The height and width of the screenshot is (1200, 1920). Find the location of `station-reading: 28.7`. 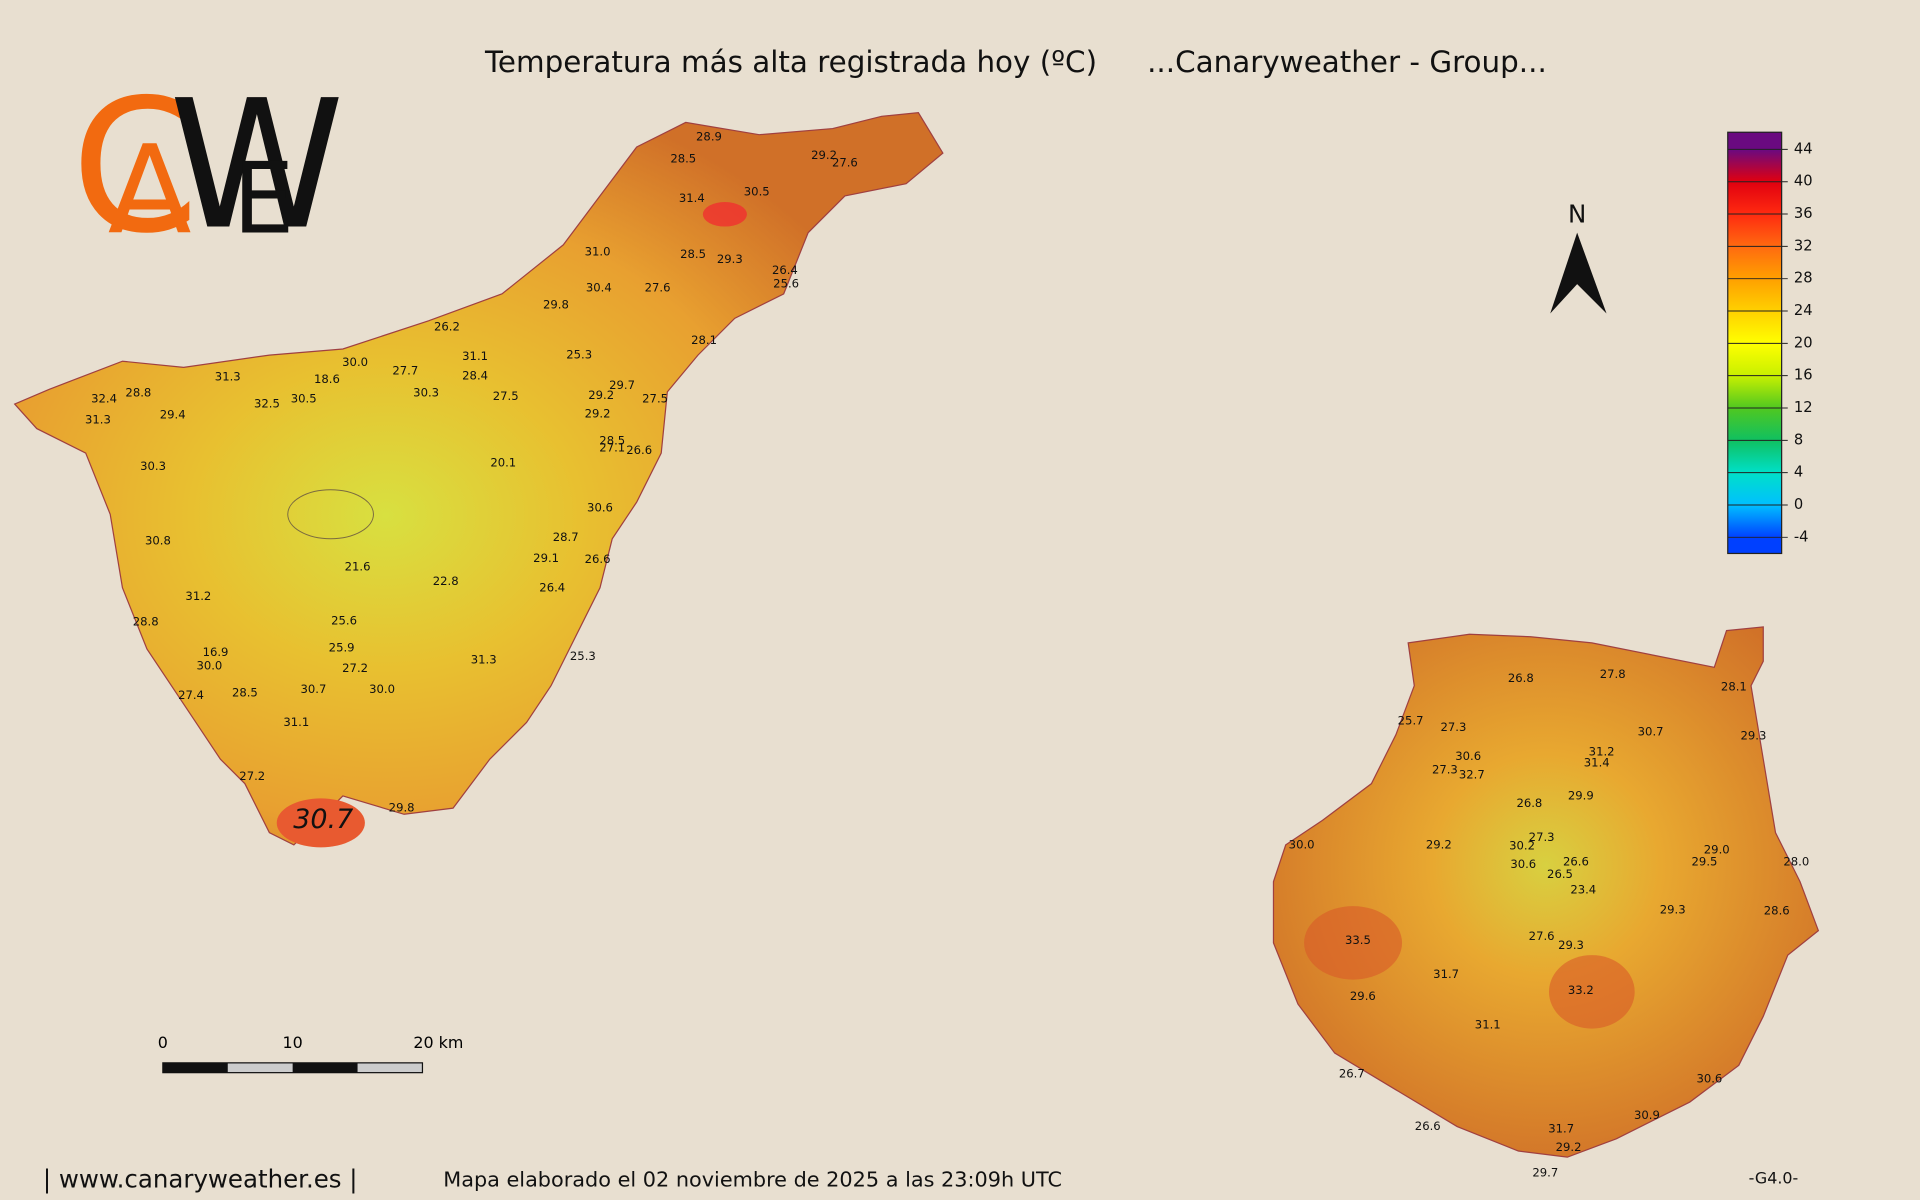

station-reading: 28.7 is located at coordinates (566, 537).